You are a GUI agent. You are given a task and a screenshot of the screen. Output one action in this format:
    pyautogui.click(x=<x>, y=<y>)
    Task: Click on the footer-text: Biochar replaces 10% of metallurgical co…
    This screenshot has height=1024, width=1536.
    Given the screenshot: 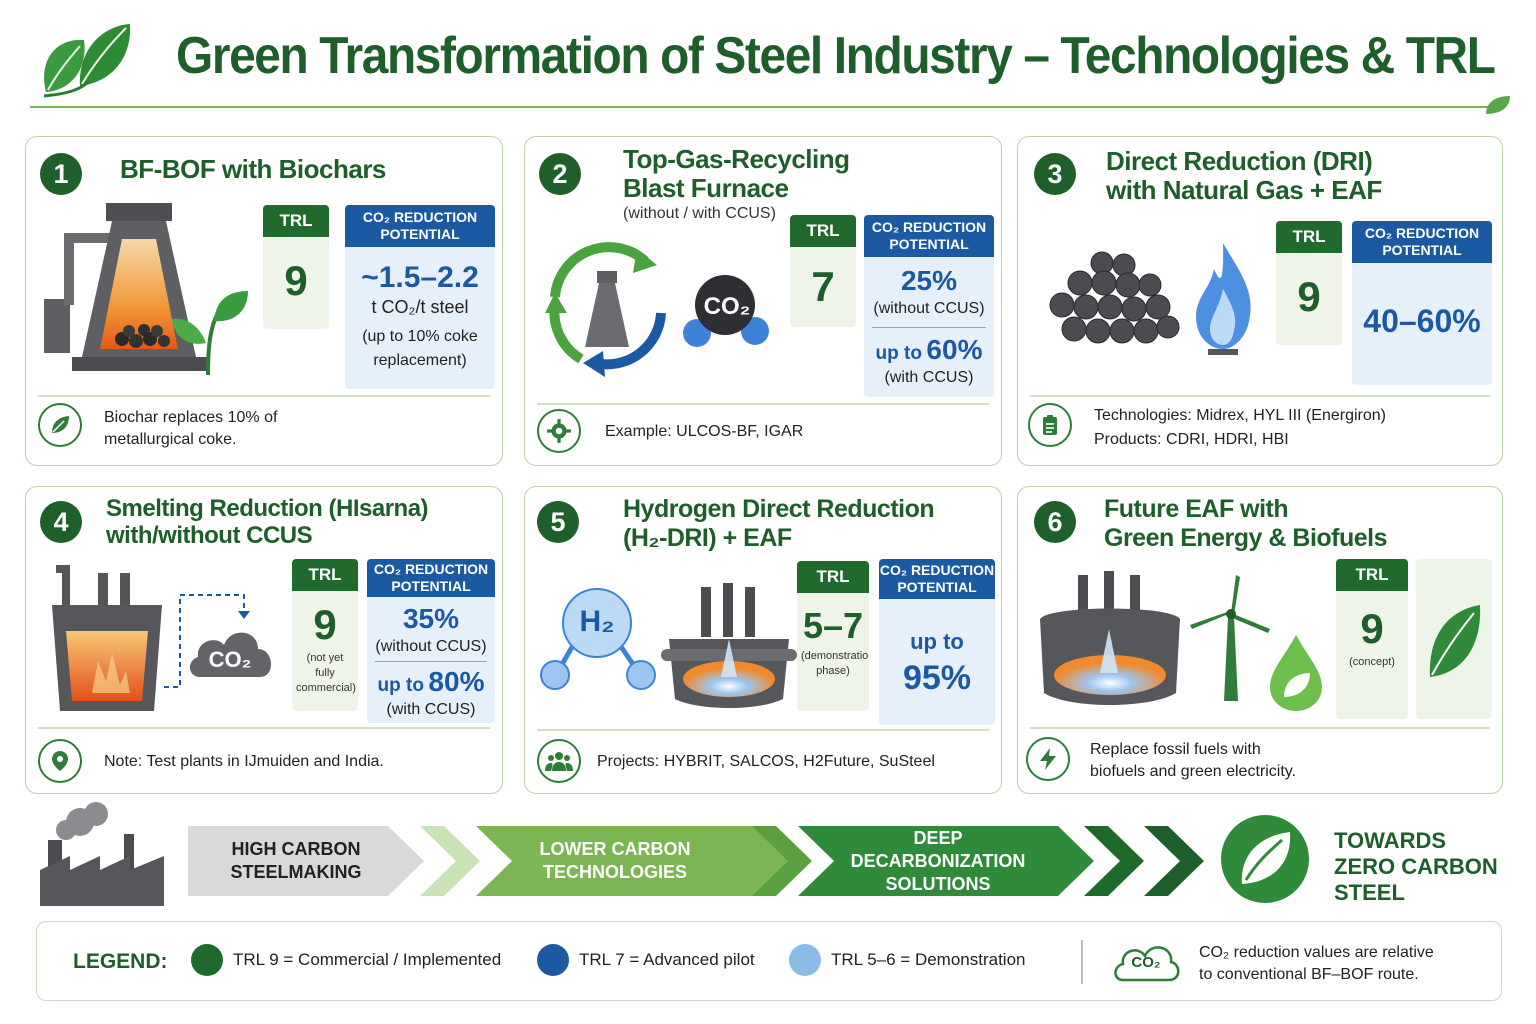 What is the action you would take?
    pyautogui.click(x=190, y=429)
    